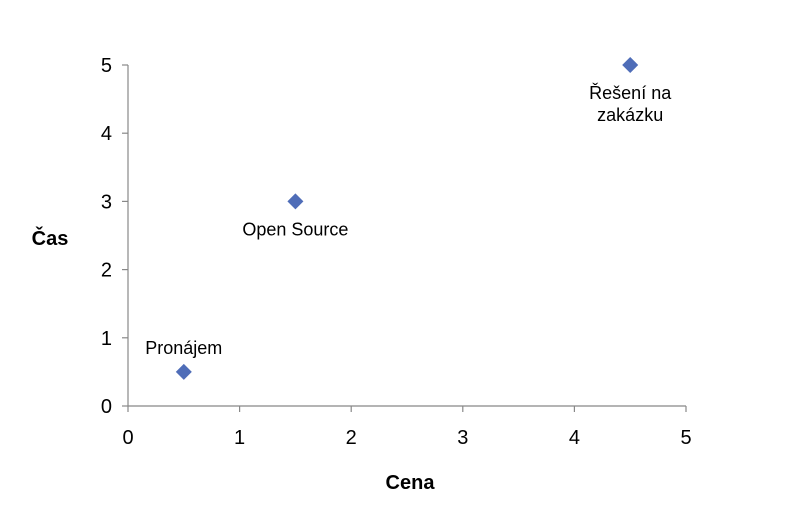  I want to click on y-axis-title: Čas, so click(50, 238).